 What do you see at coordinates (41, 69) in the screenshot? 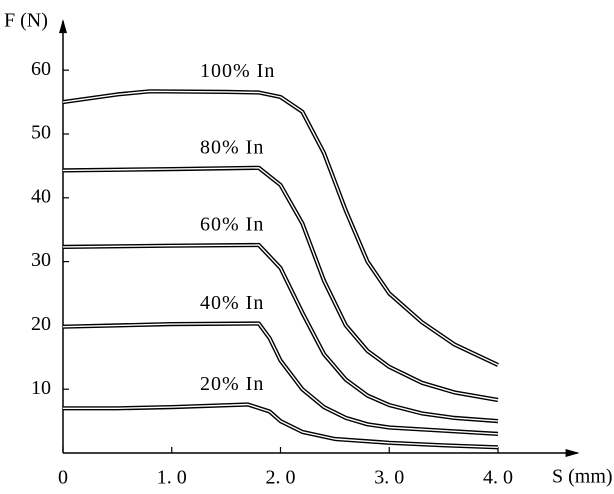
I see `y-tick-label: 60` at bounding box center [41, 69].